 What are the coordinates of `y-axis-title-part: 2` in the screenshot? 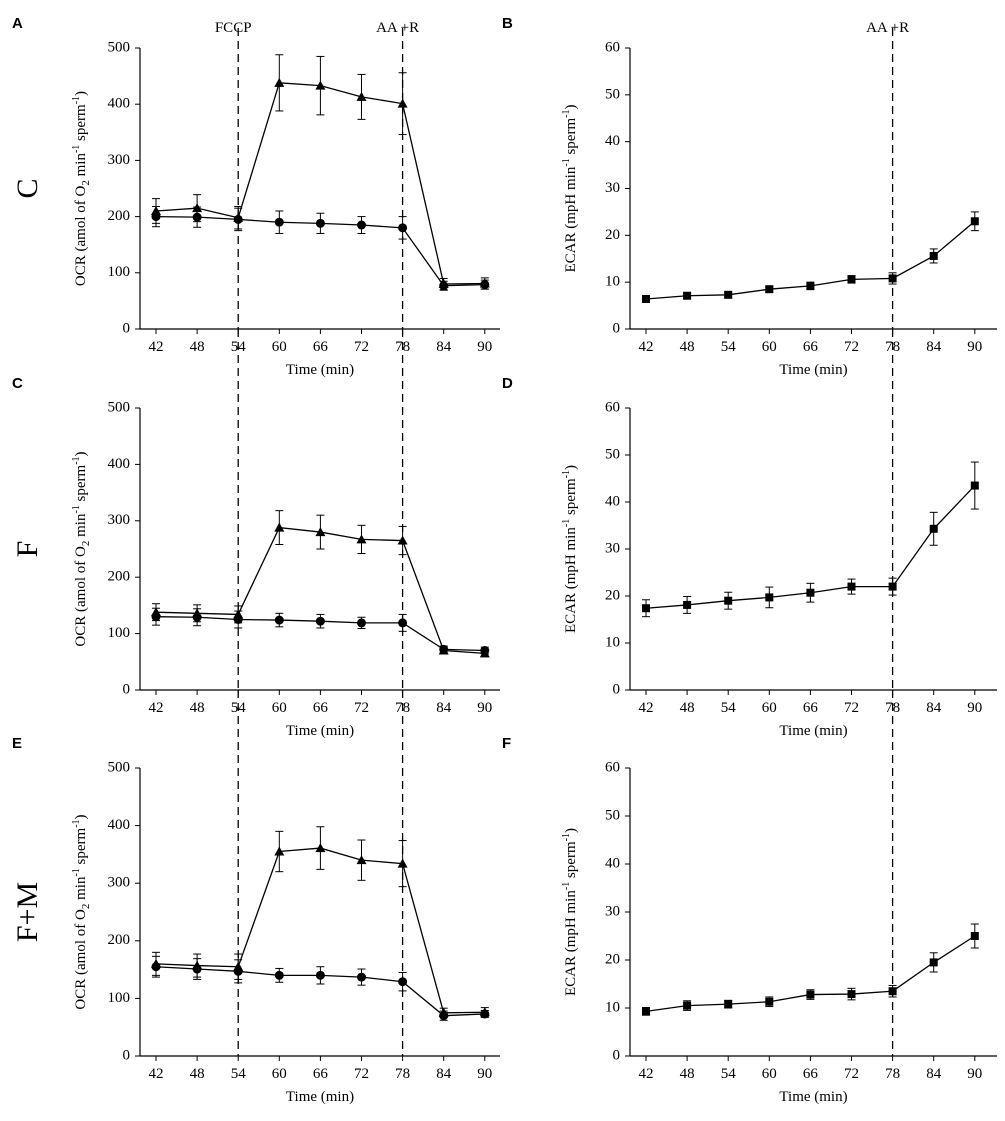 It's located at (86, 183).